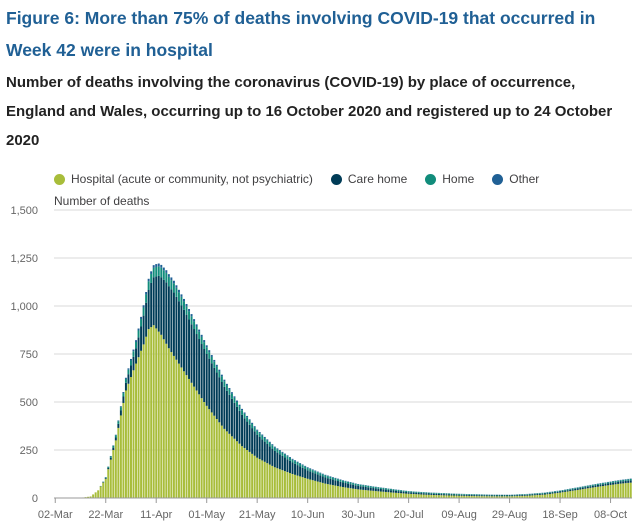  Describe the element at coordinates (24, 211) in the screenshot. I see `y-tick-label: 1,500` at that location.